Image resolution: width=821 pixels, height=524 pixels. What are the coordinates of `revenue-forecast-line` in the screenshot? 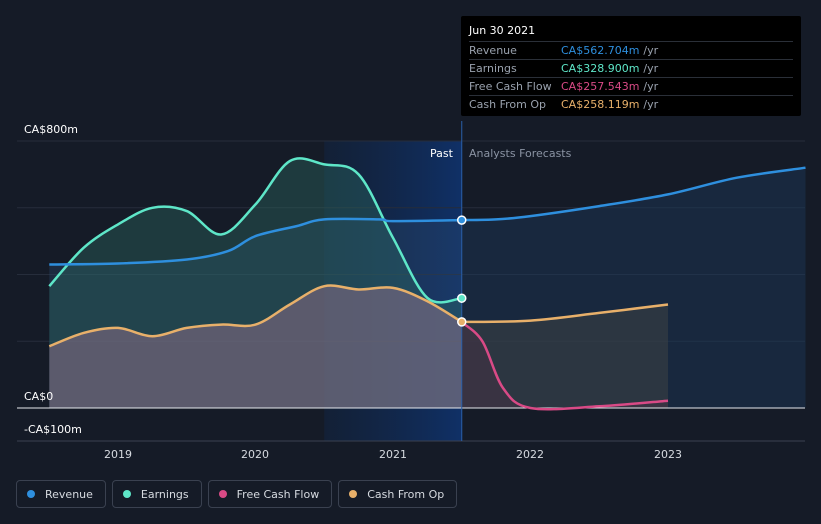 It's located at (633, 194).